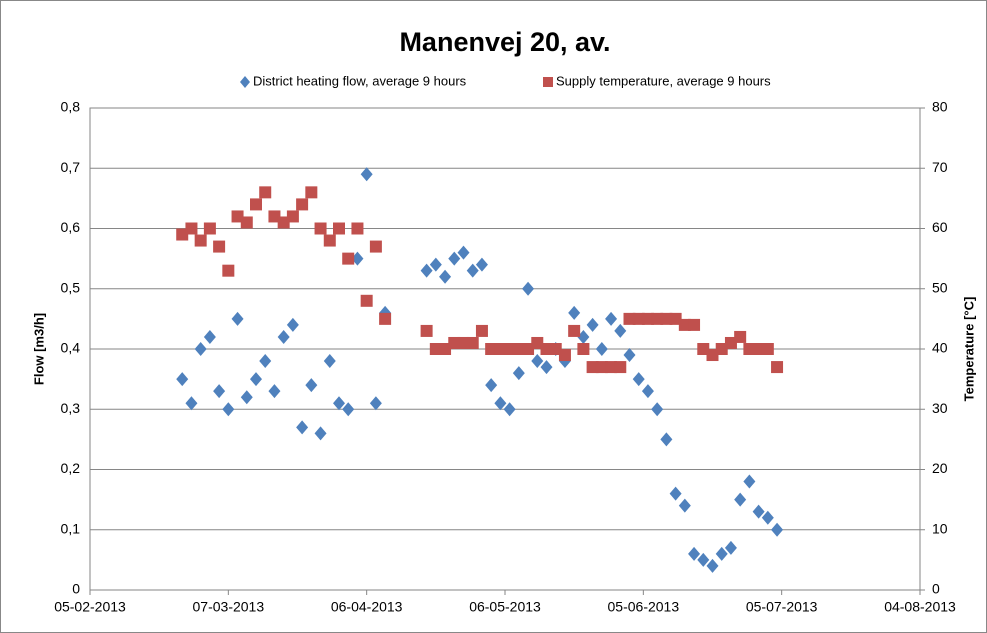 The width and height of the screenshot is (987, 633). What do you see at coordinates (38, 349) in the screenshot?
I see `y-axis-label: Flow [m3/h]` at bounding box center [38, 349].